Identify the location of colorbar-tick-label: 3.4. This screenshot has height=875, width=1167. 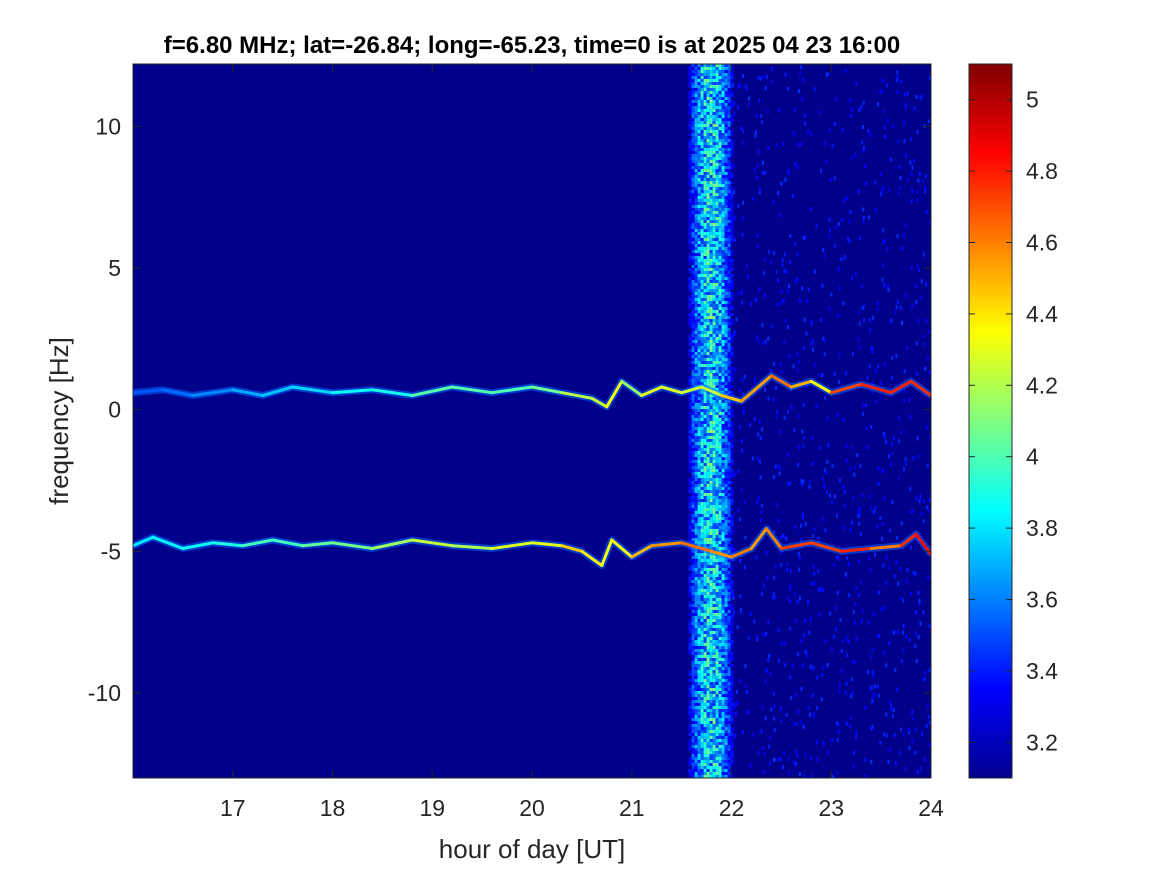
(1042, 671).